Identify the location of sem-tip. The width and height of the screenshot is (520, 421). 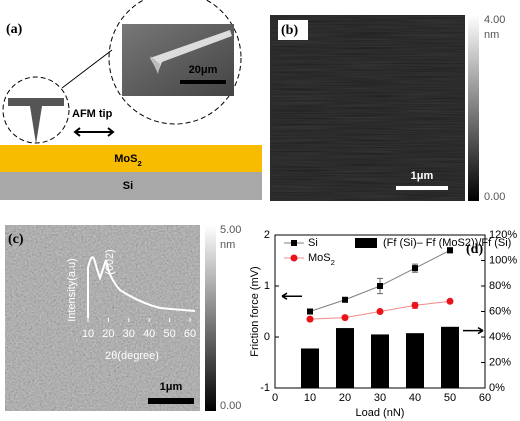
(155, 65).